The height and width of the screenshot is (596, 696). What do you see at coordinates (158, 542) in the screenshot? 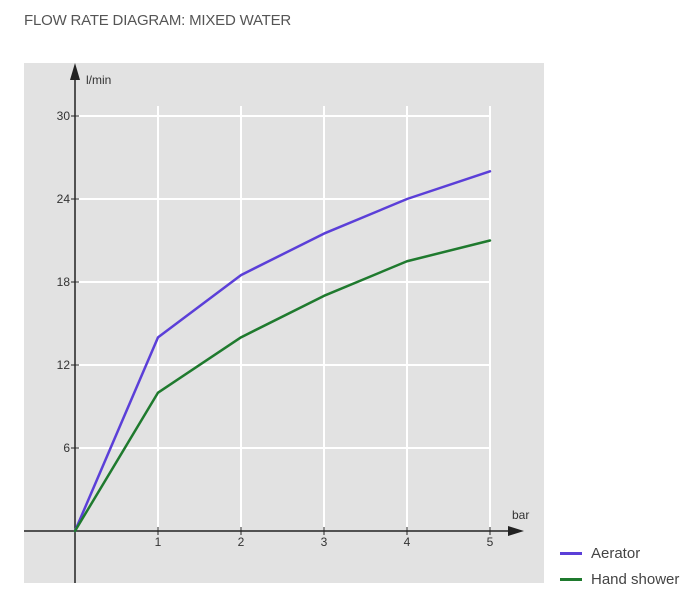
I see `x-tick-label-1: 1` at bounding box center [158, 542].